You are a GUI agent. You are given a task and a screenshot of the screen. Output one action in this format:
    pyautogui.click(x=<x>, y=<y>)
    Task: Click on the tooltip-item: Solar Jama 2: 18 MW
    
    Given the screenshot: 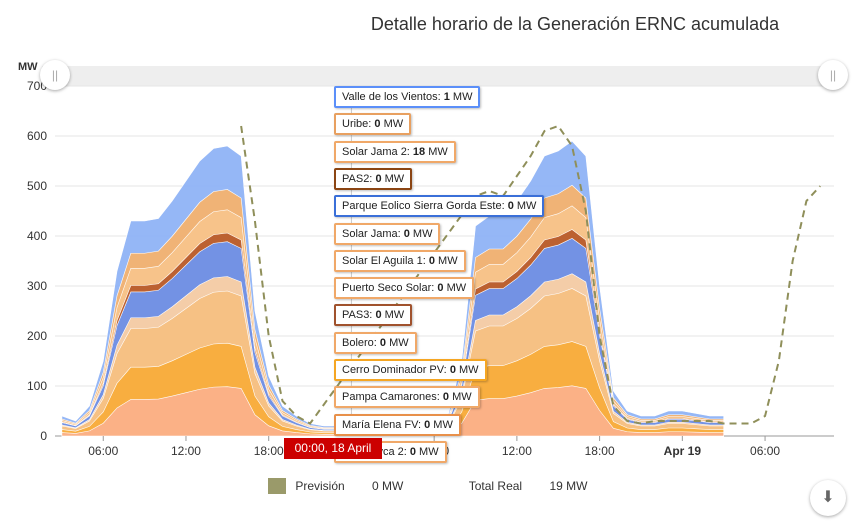 What is the action you would take?
    pyautogui.click(x=395, y=151)
    